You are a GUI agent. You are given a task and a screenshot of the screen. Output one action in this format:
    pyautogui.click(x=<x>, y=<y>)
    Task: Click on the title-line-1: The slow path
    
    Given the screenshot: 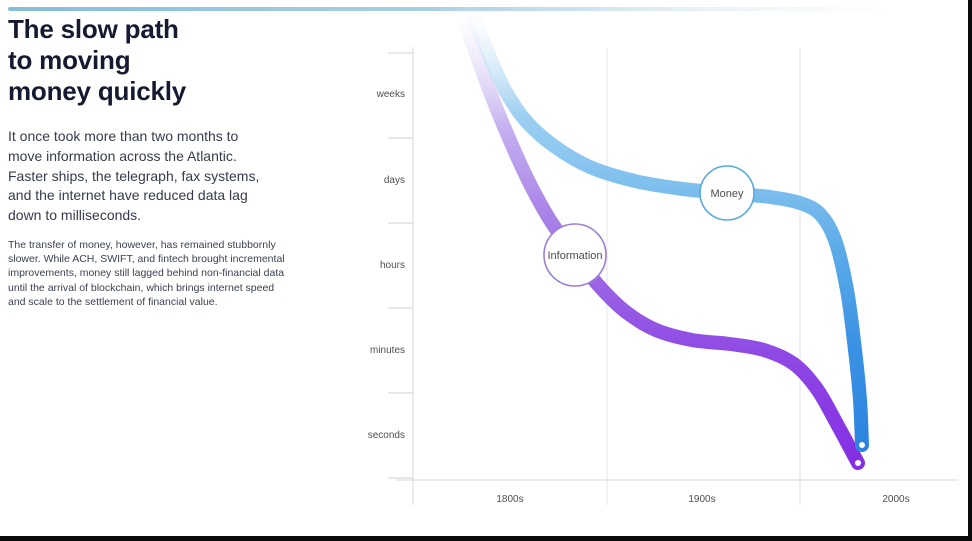 What is the action you would take?
    pyautogui.click(x=93, y=29)
    